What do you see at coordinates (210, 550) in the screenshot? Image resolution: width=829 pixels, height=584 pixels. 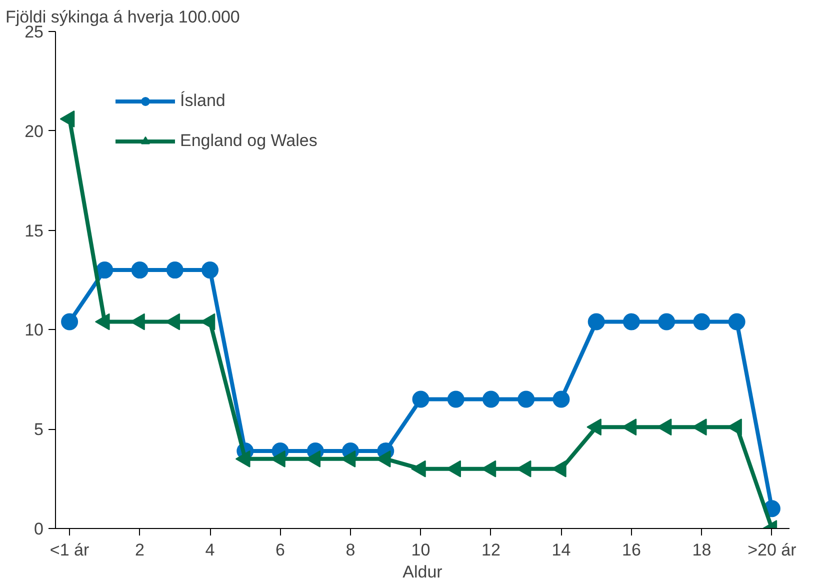 I see `x-tick-label: 4` at bounding box center [210, 550].